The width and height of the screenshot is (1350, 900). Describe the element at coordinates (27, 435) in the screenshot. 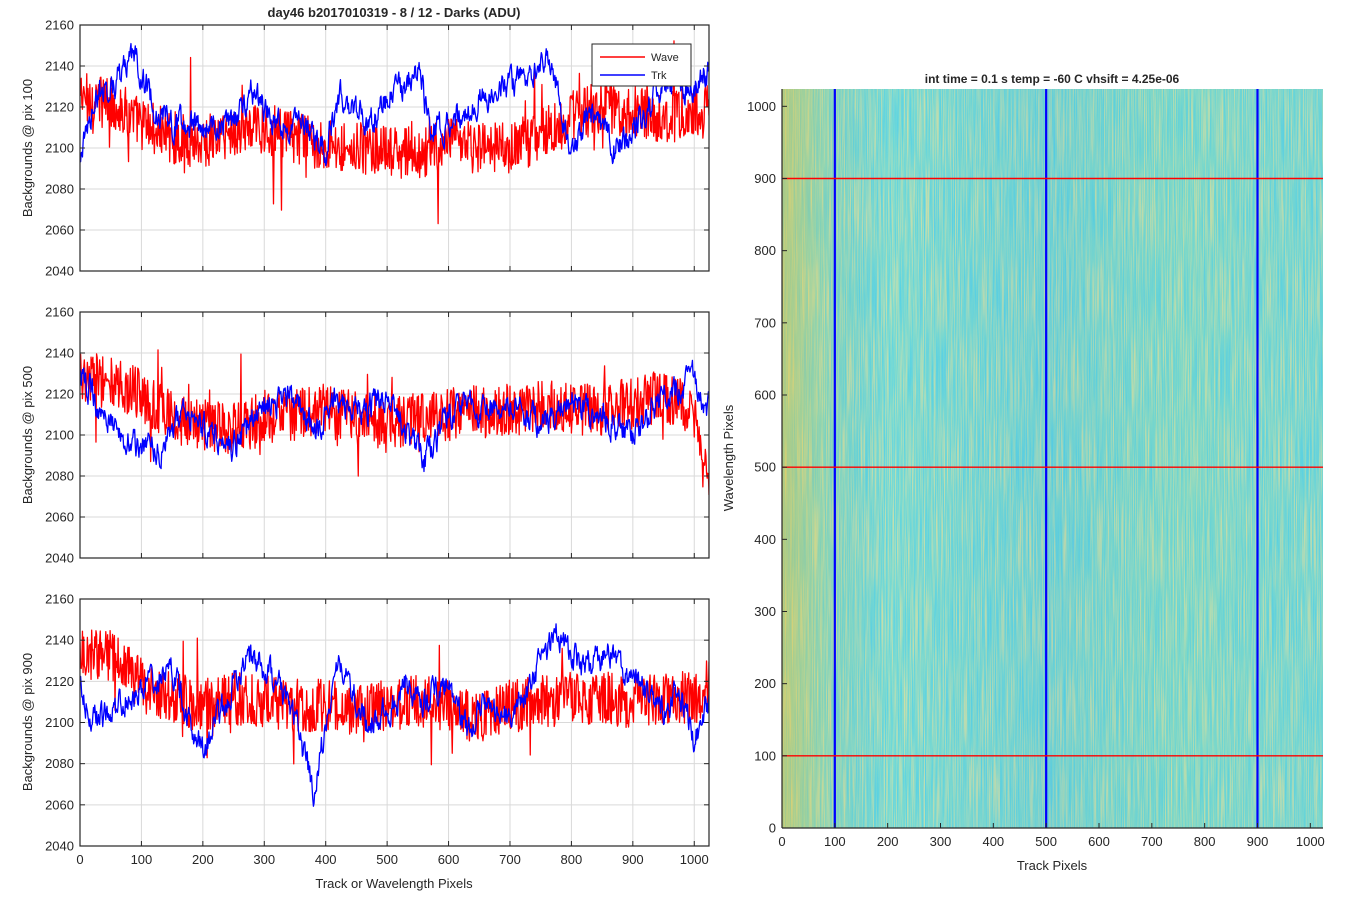

I see `y-axis-label: Backgrounds @ pix 500` at that location.